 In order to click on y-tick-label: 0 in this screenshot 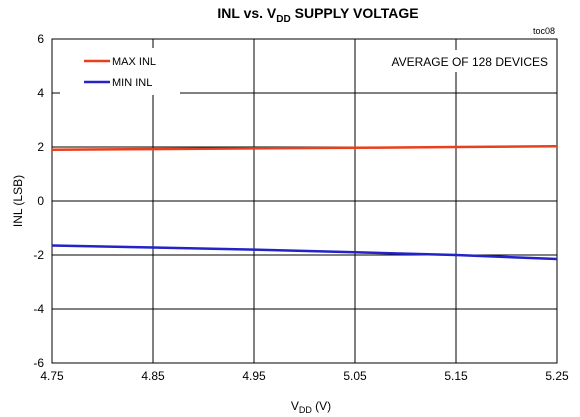, I will do `click(40, 201)`.